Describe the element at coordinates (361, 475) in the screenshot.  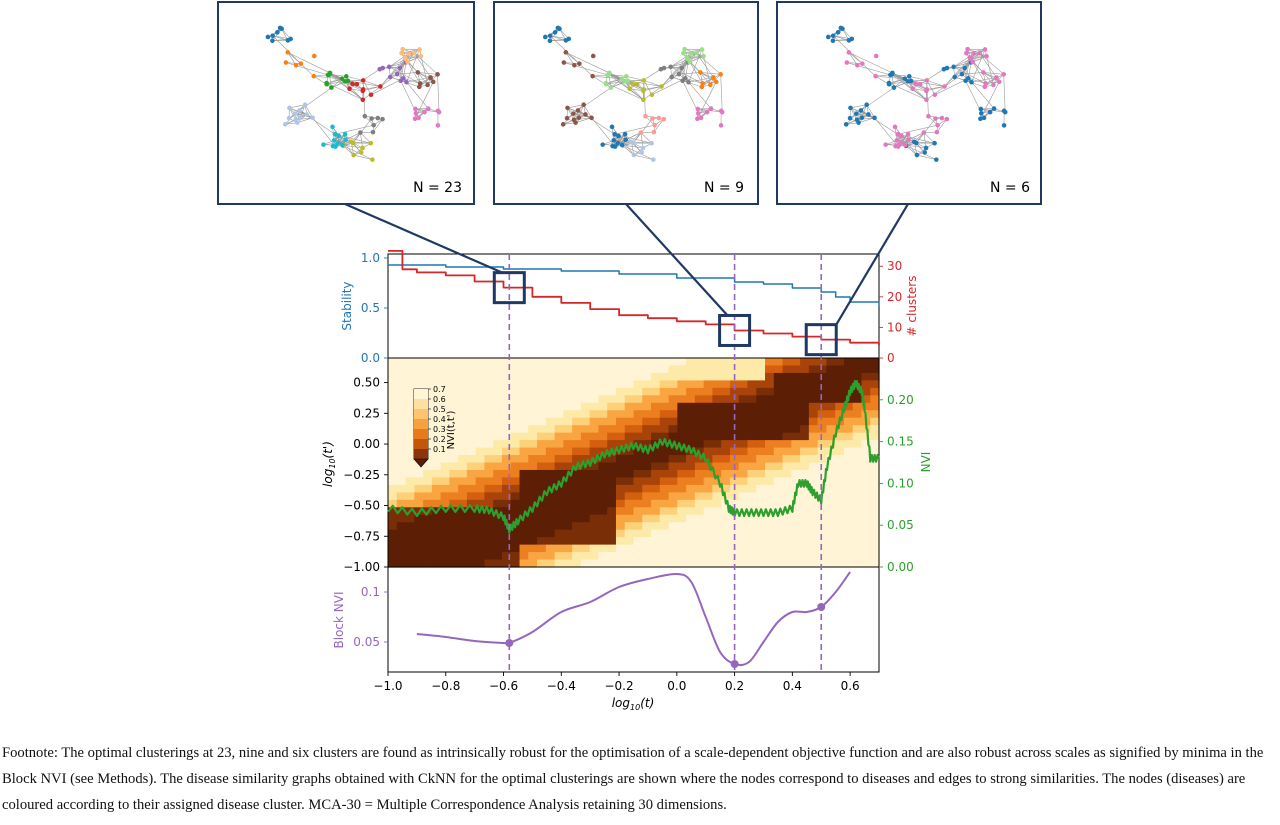
I see `tprime-tick-label: −0.25` at that location.